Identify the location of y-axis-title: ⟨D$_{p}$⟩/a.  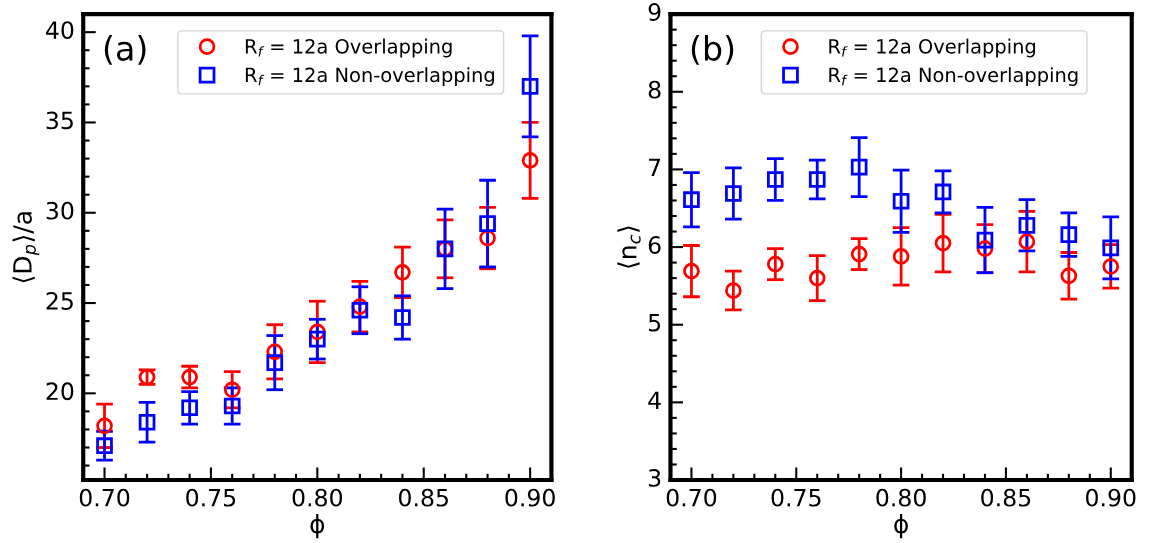
(26, 247).